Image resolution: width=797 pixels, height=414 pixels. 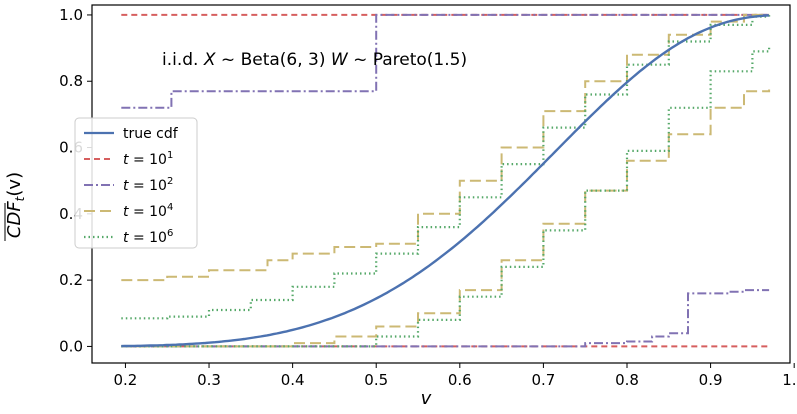 I want to click on x-tick-label-7: 0.9, so click(x=711, y=380).